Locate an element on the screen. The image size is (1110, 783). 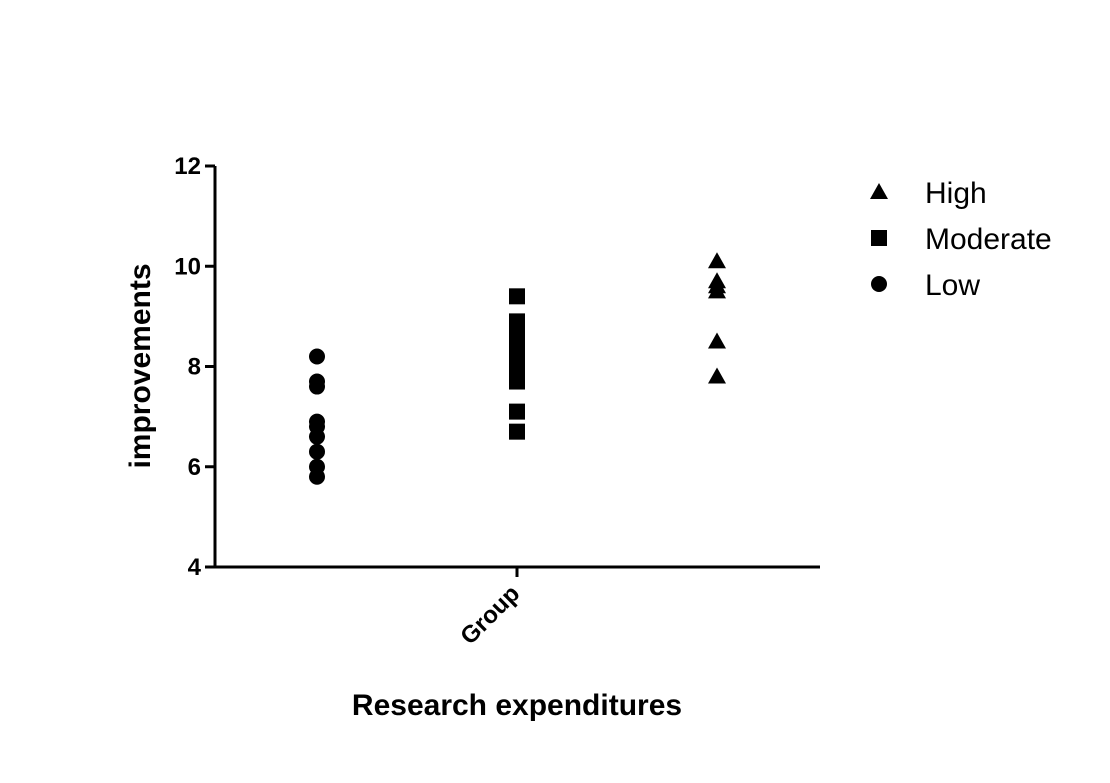
y-axis-title: improvements is located at coordinates (140, 365).